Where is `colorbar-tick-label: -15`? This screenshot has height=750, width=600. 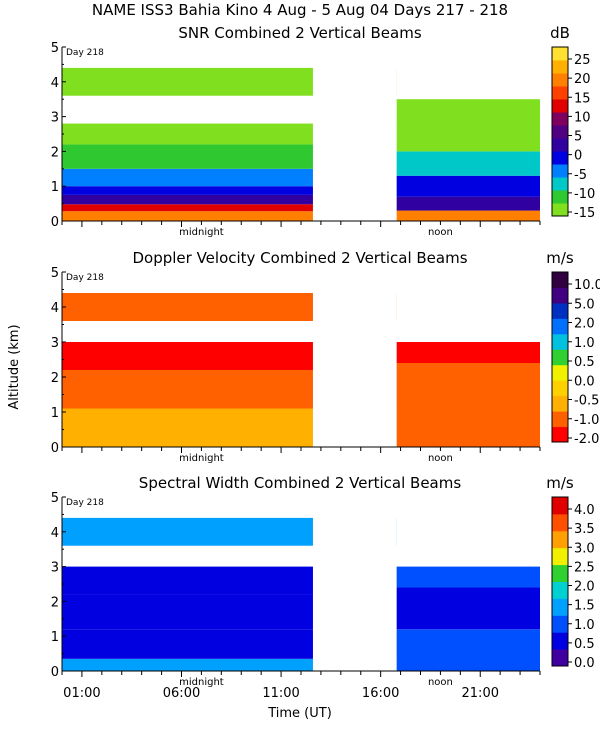 colorbar-tick-label: -15 is located at coordinates (584, 213).